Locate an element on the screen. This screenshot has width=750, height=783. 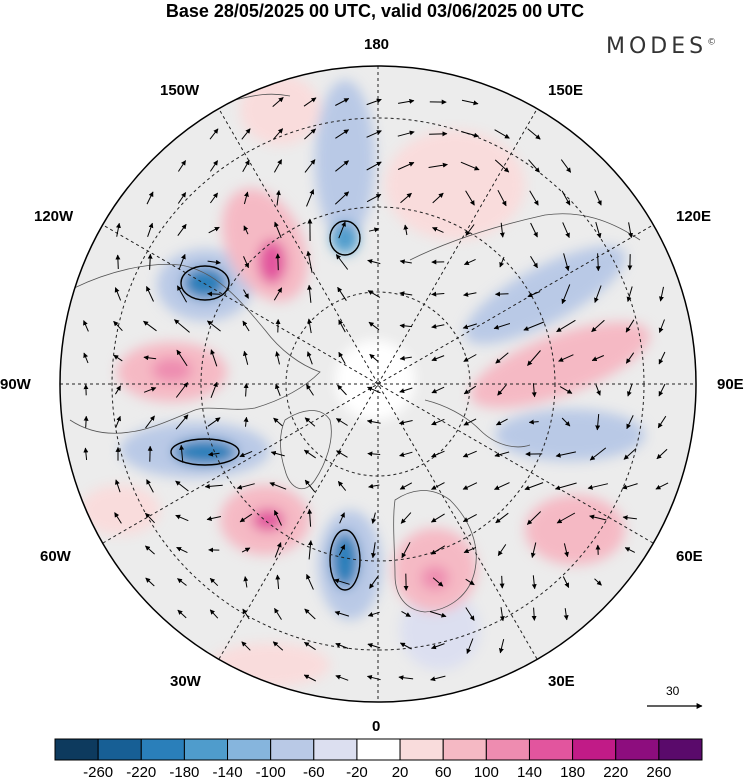
coast-greenland is located at coordinates (306, 450).